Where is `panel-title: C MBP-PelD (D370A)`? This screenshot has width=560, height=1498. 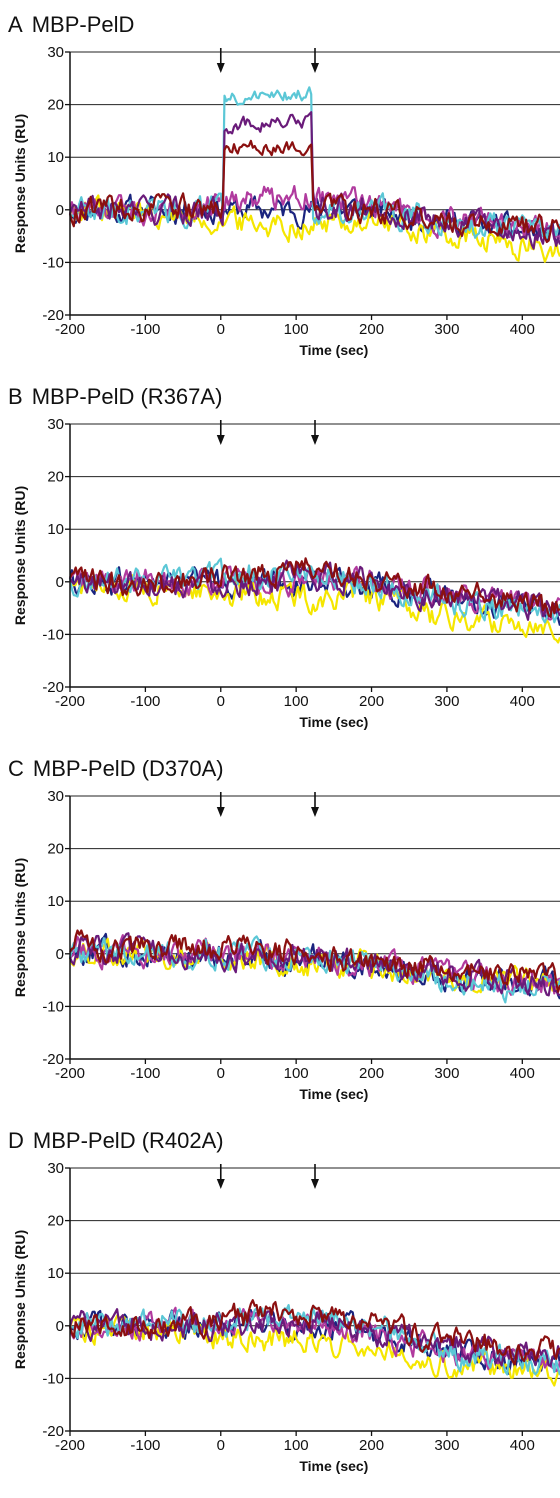
panel-title: C MBP-PelD (D370A) is located at coordinates (120, 769).